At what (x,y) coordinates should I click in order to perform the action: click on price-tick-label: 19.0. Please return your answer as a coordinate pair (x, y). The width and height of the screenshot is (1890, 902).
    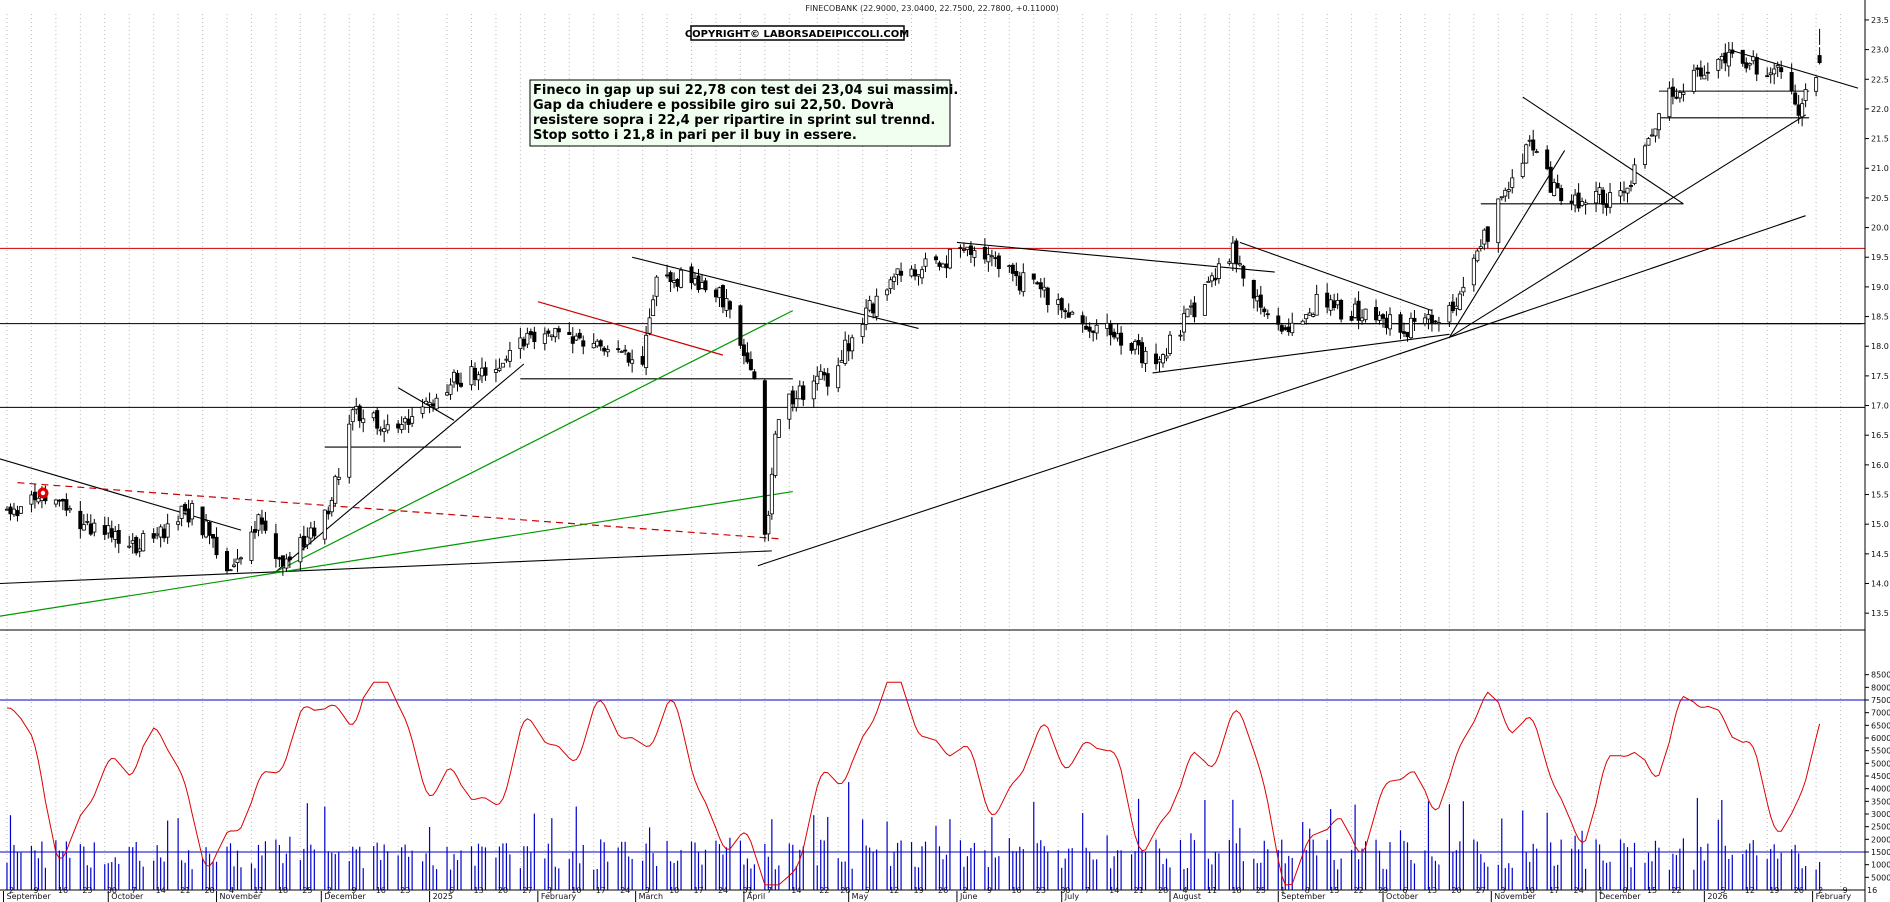
    Looking at the image, I should click on (1880, 287).